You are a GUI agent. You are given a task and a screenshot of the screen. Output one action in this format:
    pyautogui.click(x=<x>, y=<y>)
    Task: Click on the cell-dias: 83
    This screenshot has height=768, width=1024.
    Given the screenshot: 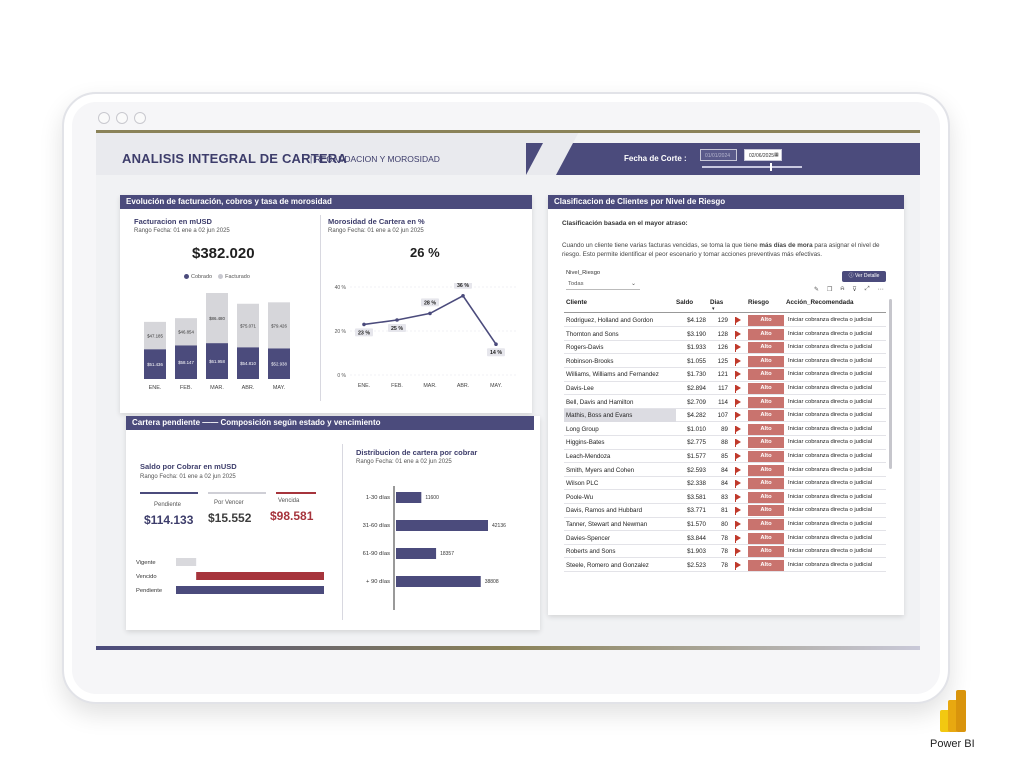 What is the action you would take?
    pyautogui.click(x=724, y=497)
    